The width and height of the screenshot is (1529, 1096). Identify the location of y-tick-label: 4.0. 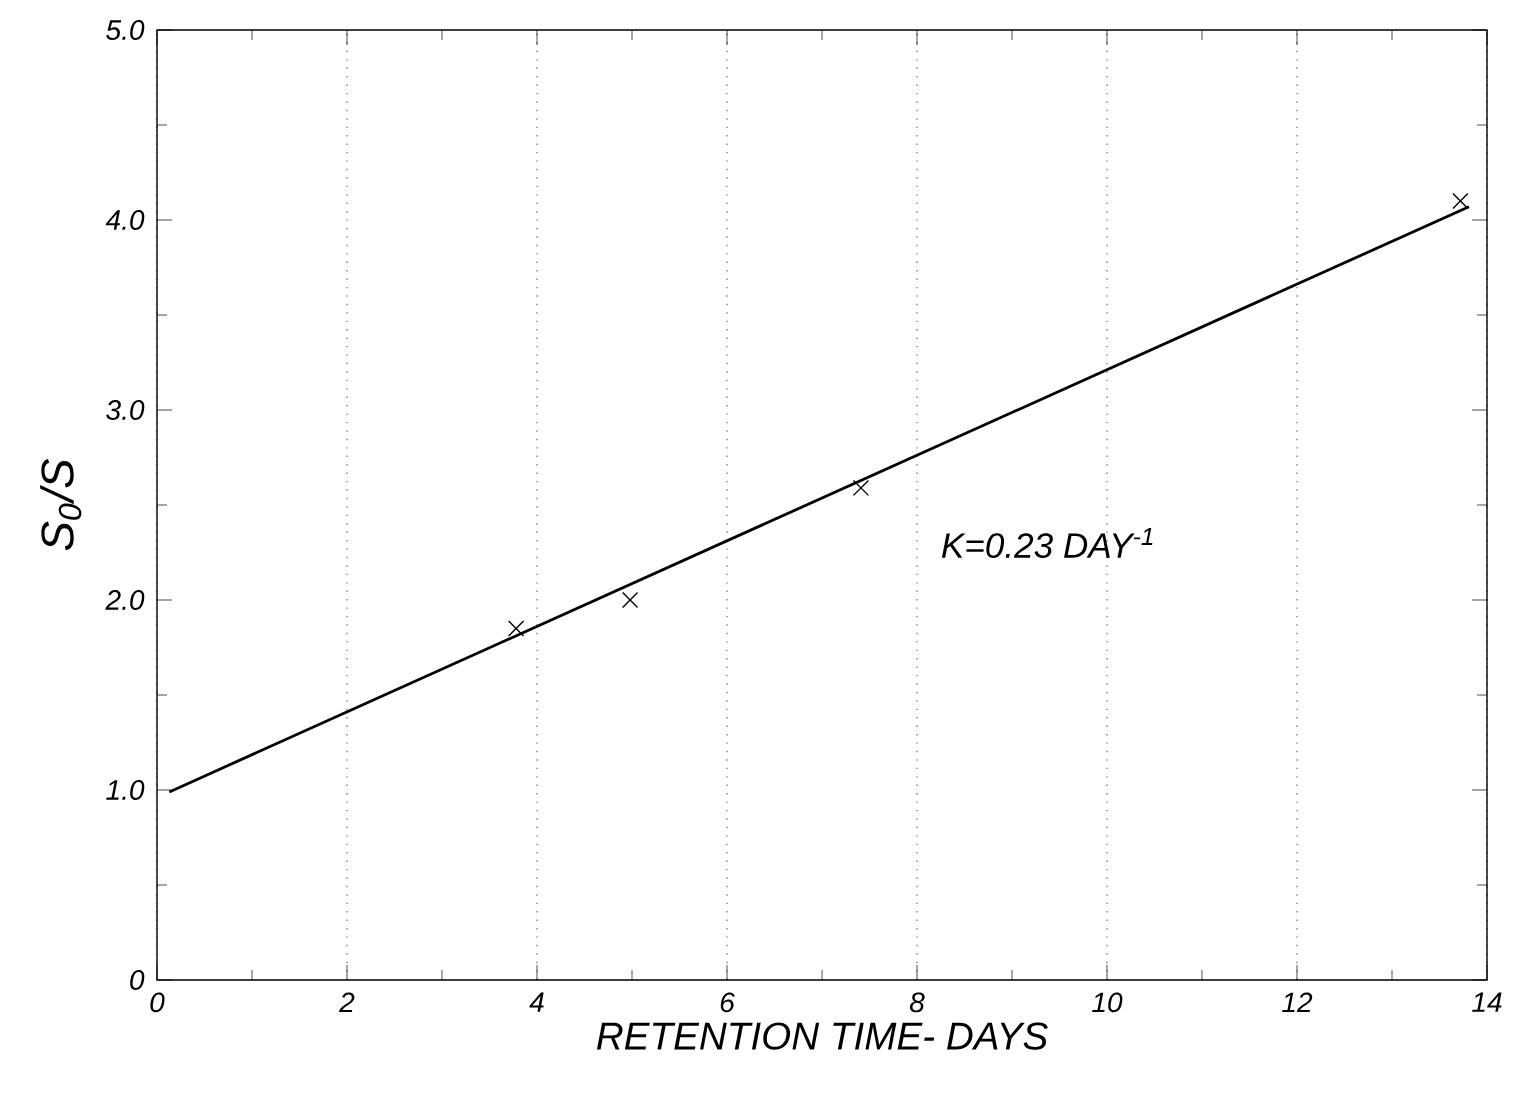
(125, 220).